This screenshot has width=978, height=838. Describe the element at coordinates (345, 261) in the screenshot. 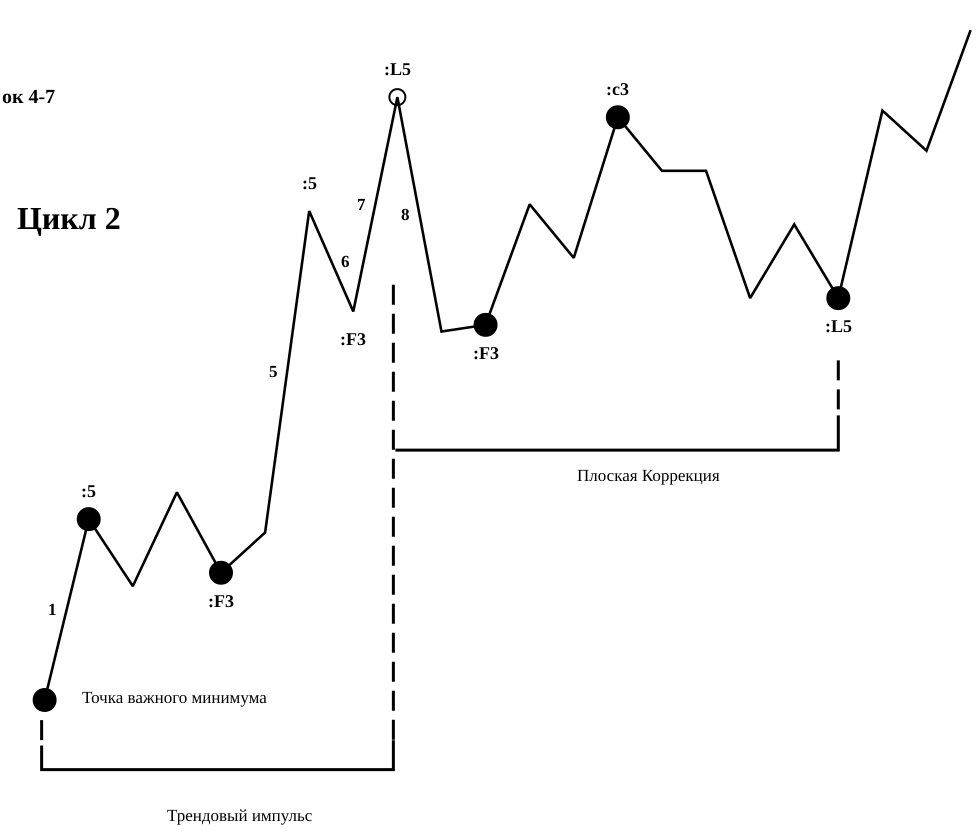

I see `annotation: 6` at that location.